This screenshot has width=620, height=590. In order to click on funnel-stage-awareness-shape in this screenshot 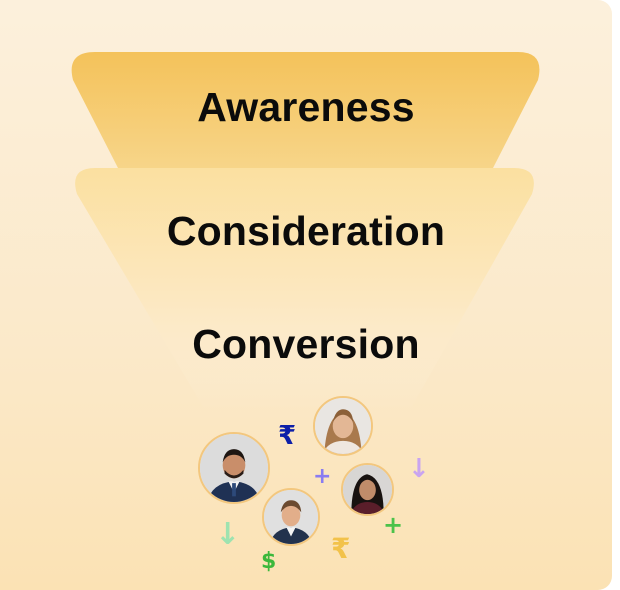, I will do `click(305, 110)`.